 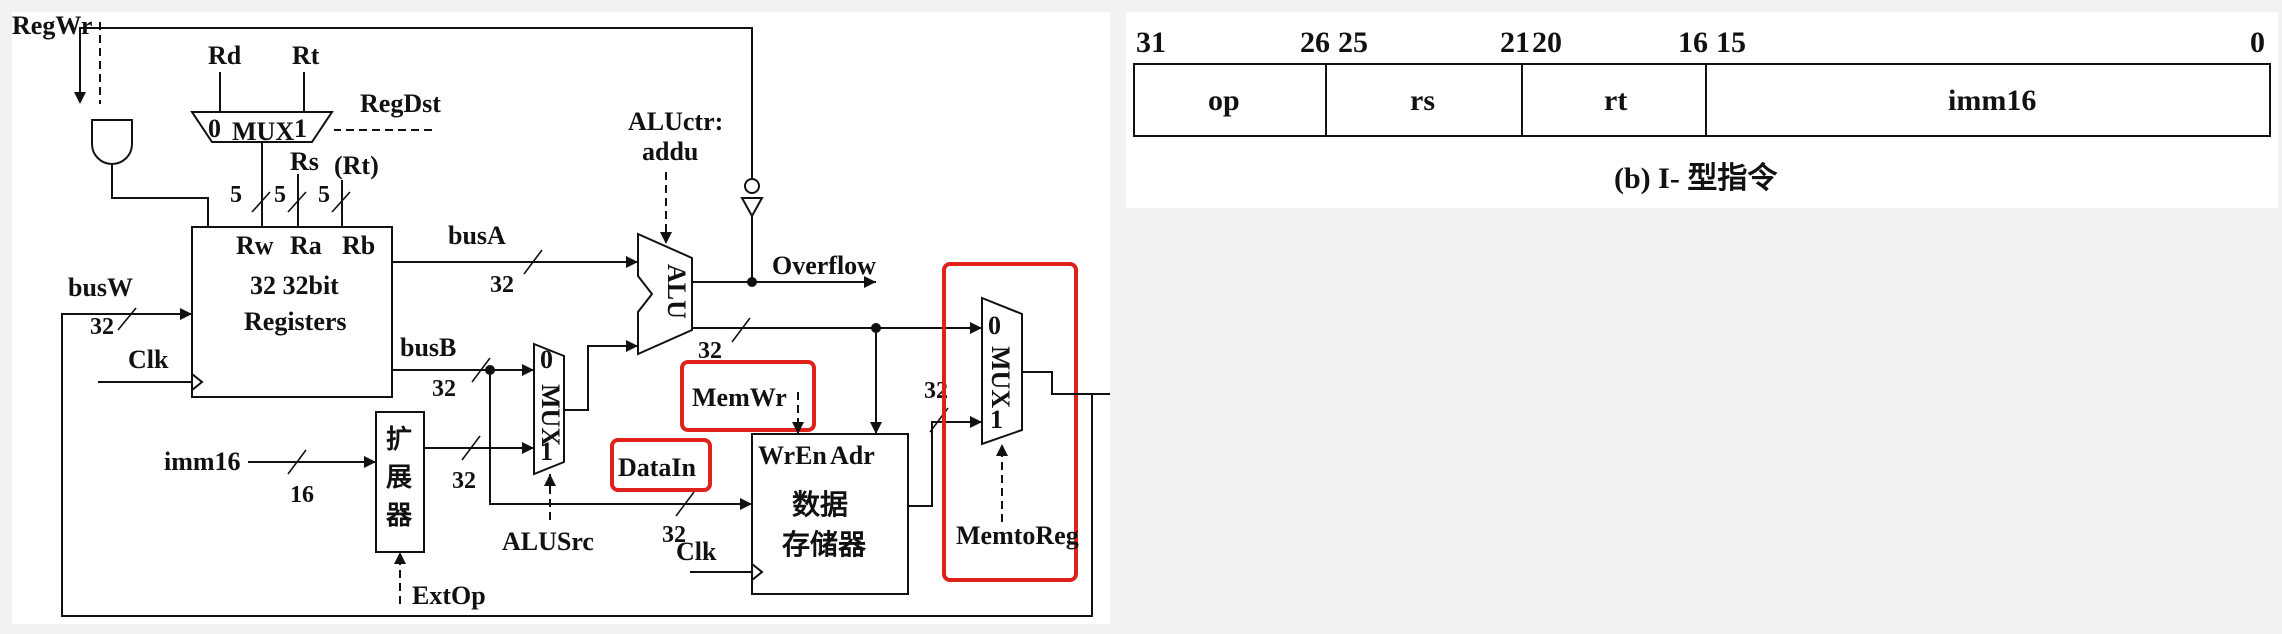 I want to click on field-imm16: imm16, so click(x=1992, y=100).